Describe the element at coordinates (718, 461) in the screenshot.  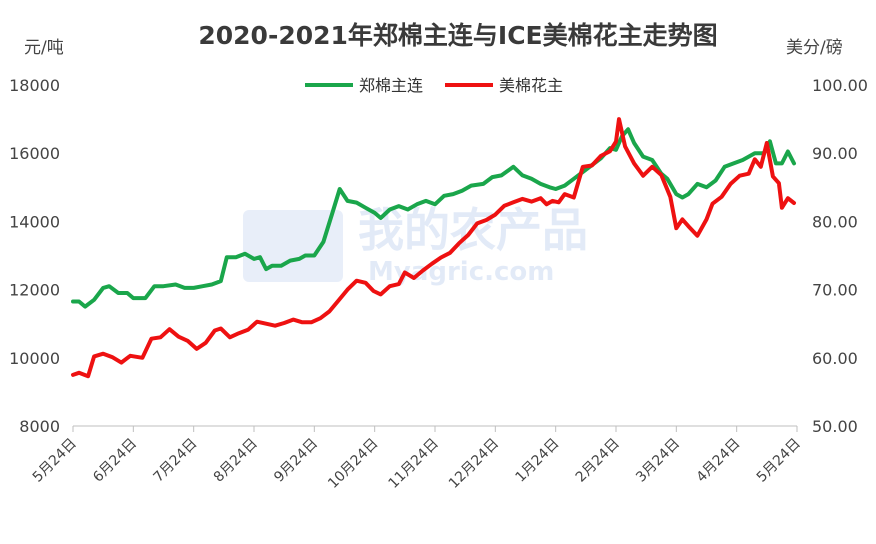
I see `x-tick-label: 4月24日` at that location.